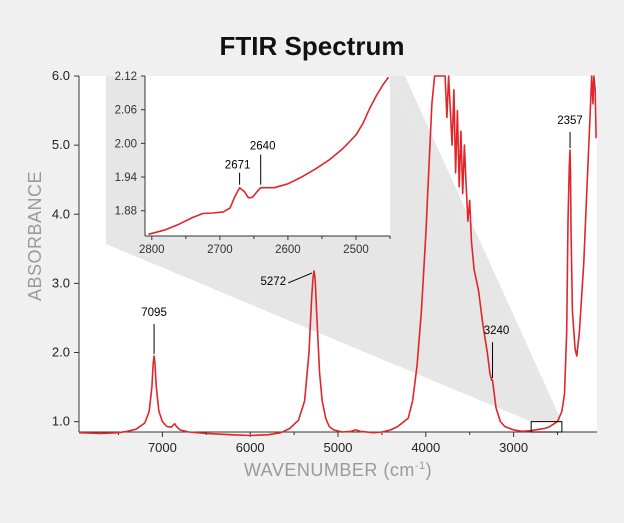 This screenshot has height=523, width=624. Describe the element at coordinates (61, 282) in the screenshot. I see `y-tick-label: 3.0` at that location.